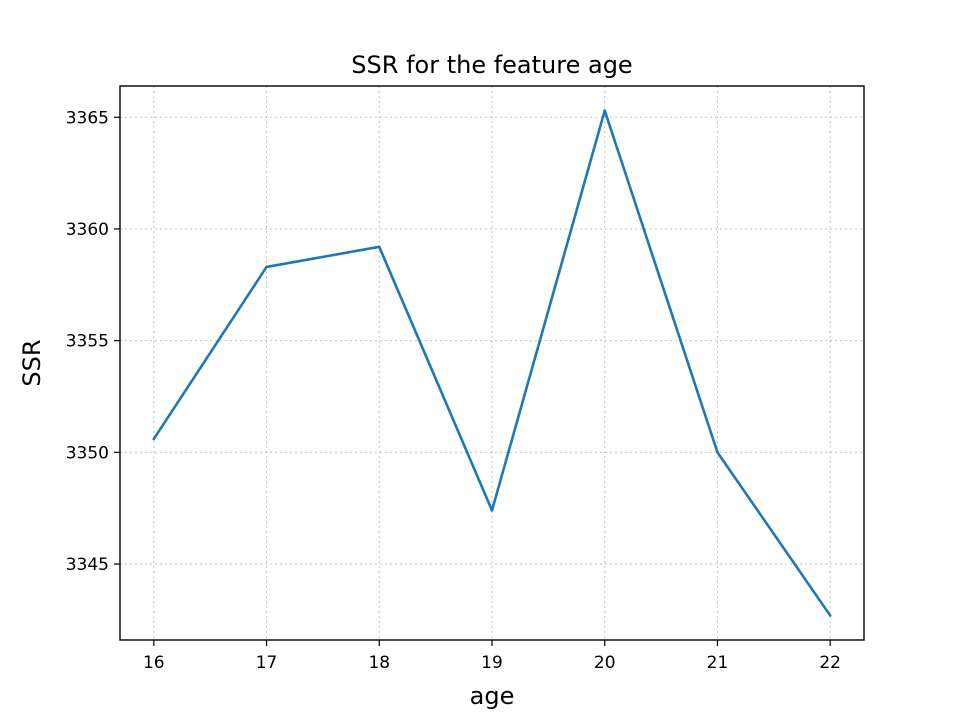  What do you see at coordinates (154, 663) in the screenshot?
I see `x-tick-label: 16` at bounding box center [154, 663].